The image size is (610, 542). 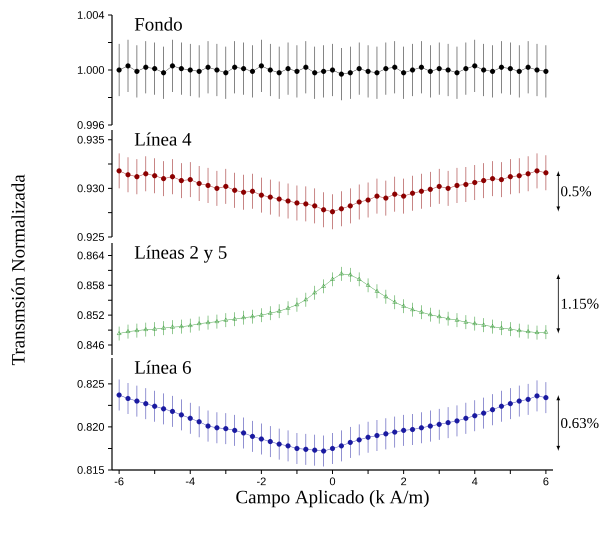 What do you see at coordinates (545, 482) in the screenshot?
I see `x-tick-label: 6` at bounding box center [545, 482].